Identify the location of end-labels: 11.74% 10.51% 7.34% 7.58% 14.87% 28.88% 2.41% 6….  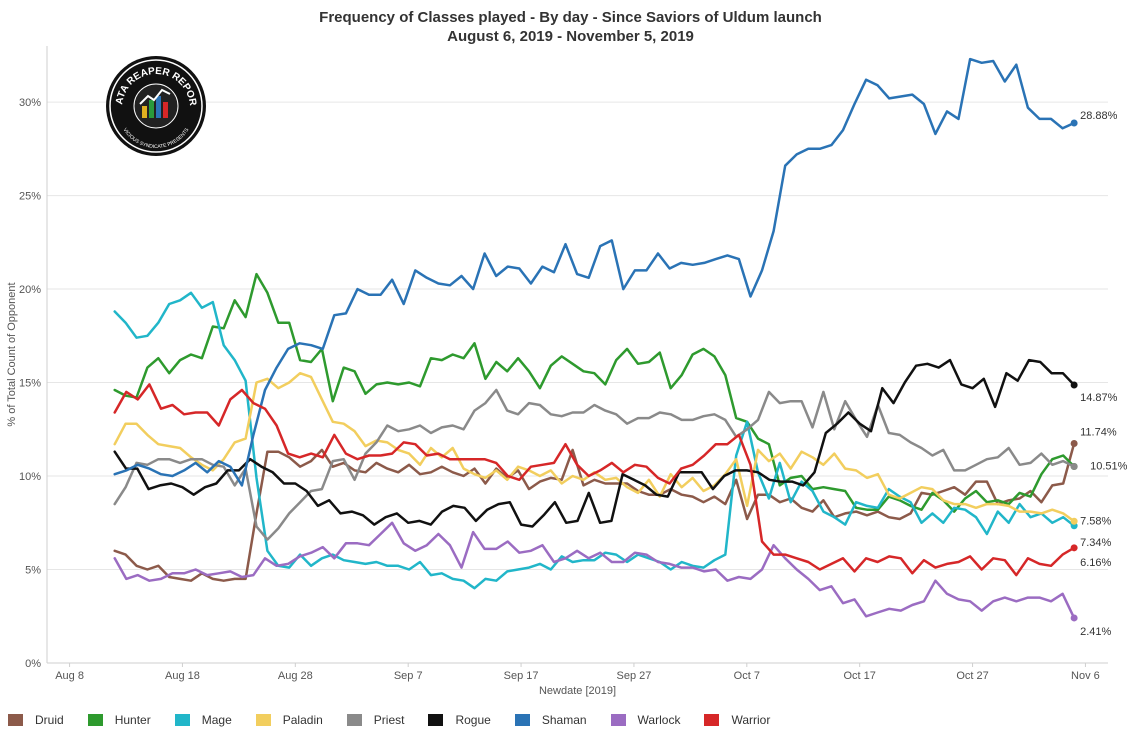
(1104, 374).